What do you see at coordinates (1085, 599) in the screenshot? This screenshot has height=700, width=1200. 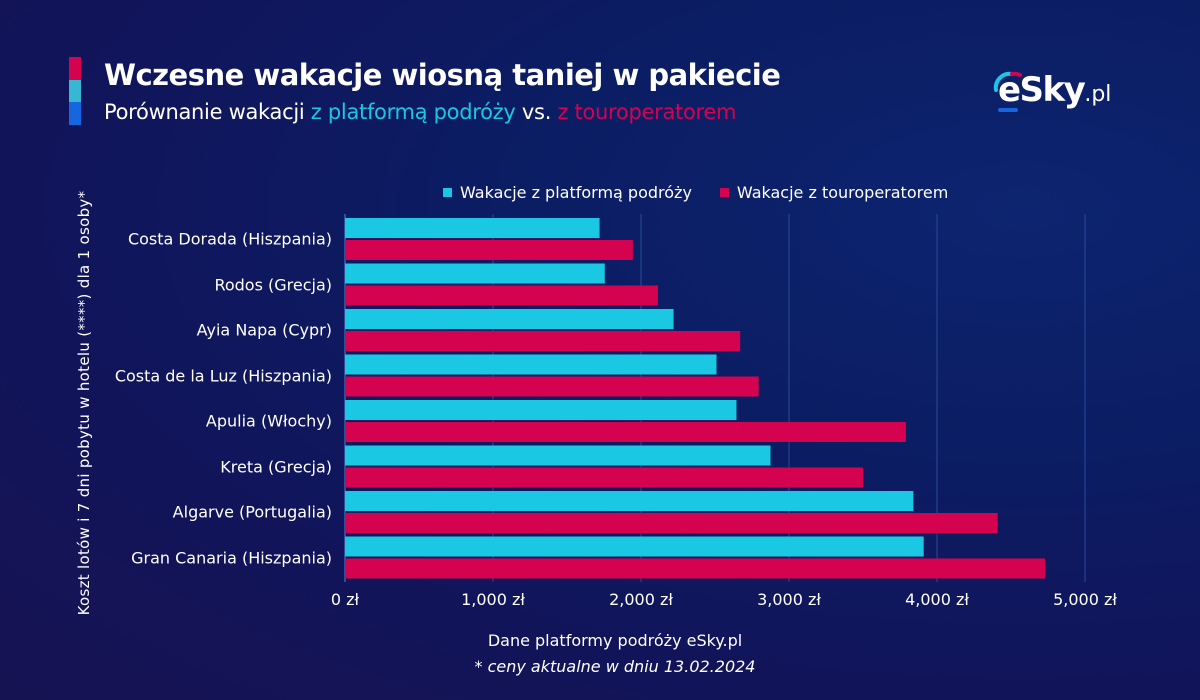 I see `x-tick-label: 5,000 zł` at bounding box center [1085, 599].